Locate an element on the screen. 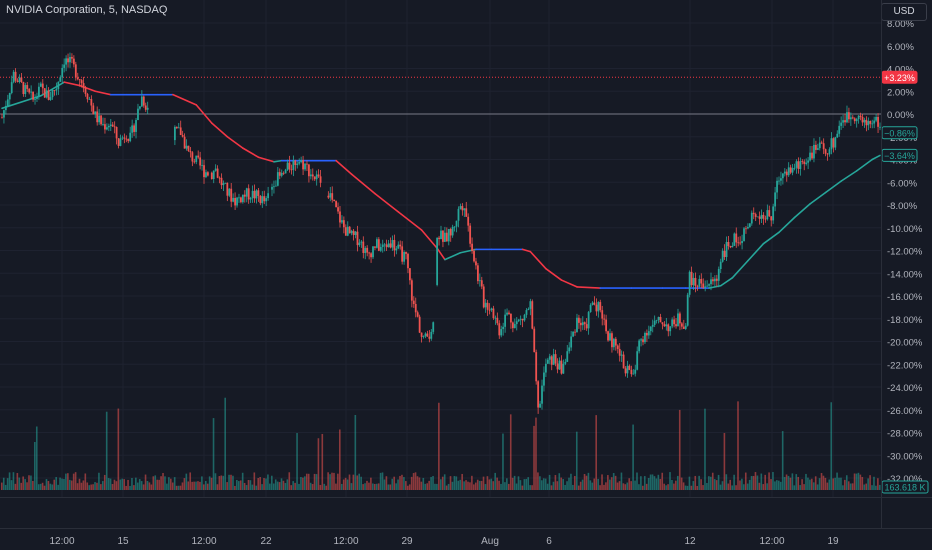 The height and width of the screenshot is (550, 932). y-tick-label: -8.00% is located at coordinates (902, 206).